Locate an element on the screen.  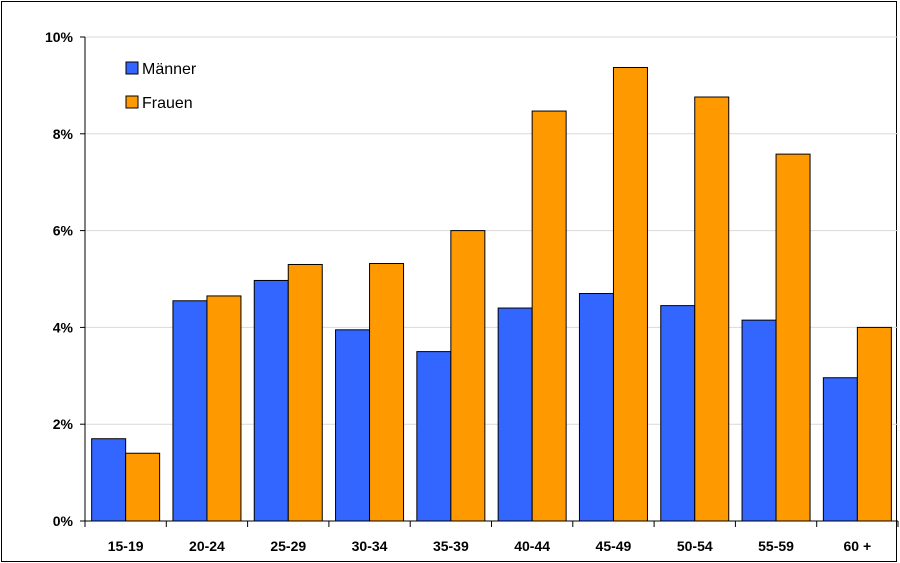
legend-label-frauen: Frauen is located at coordinates (167, 103).